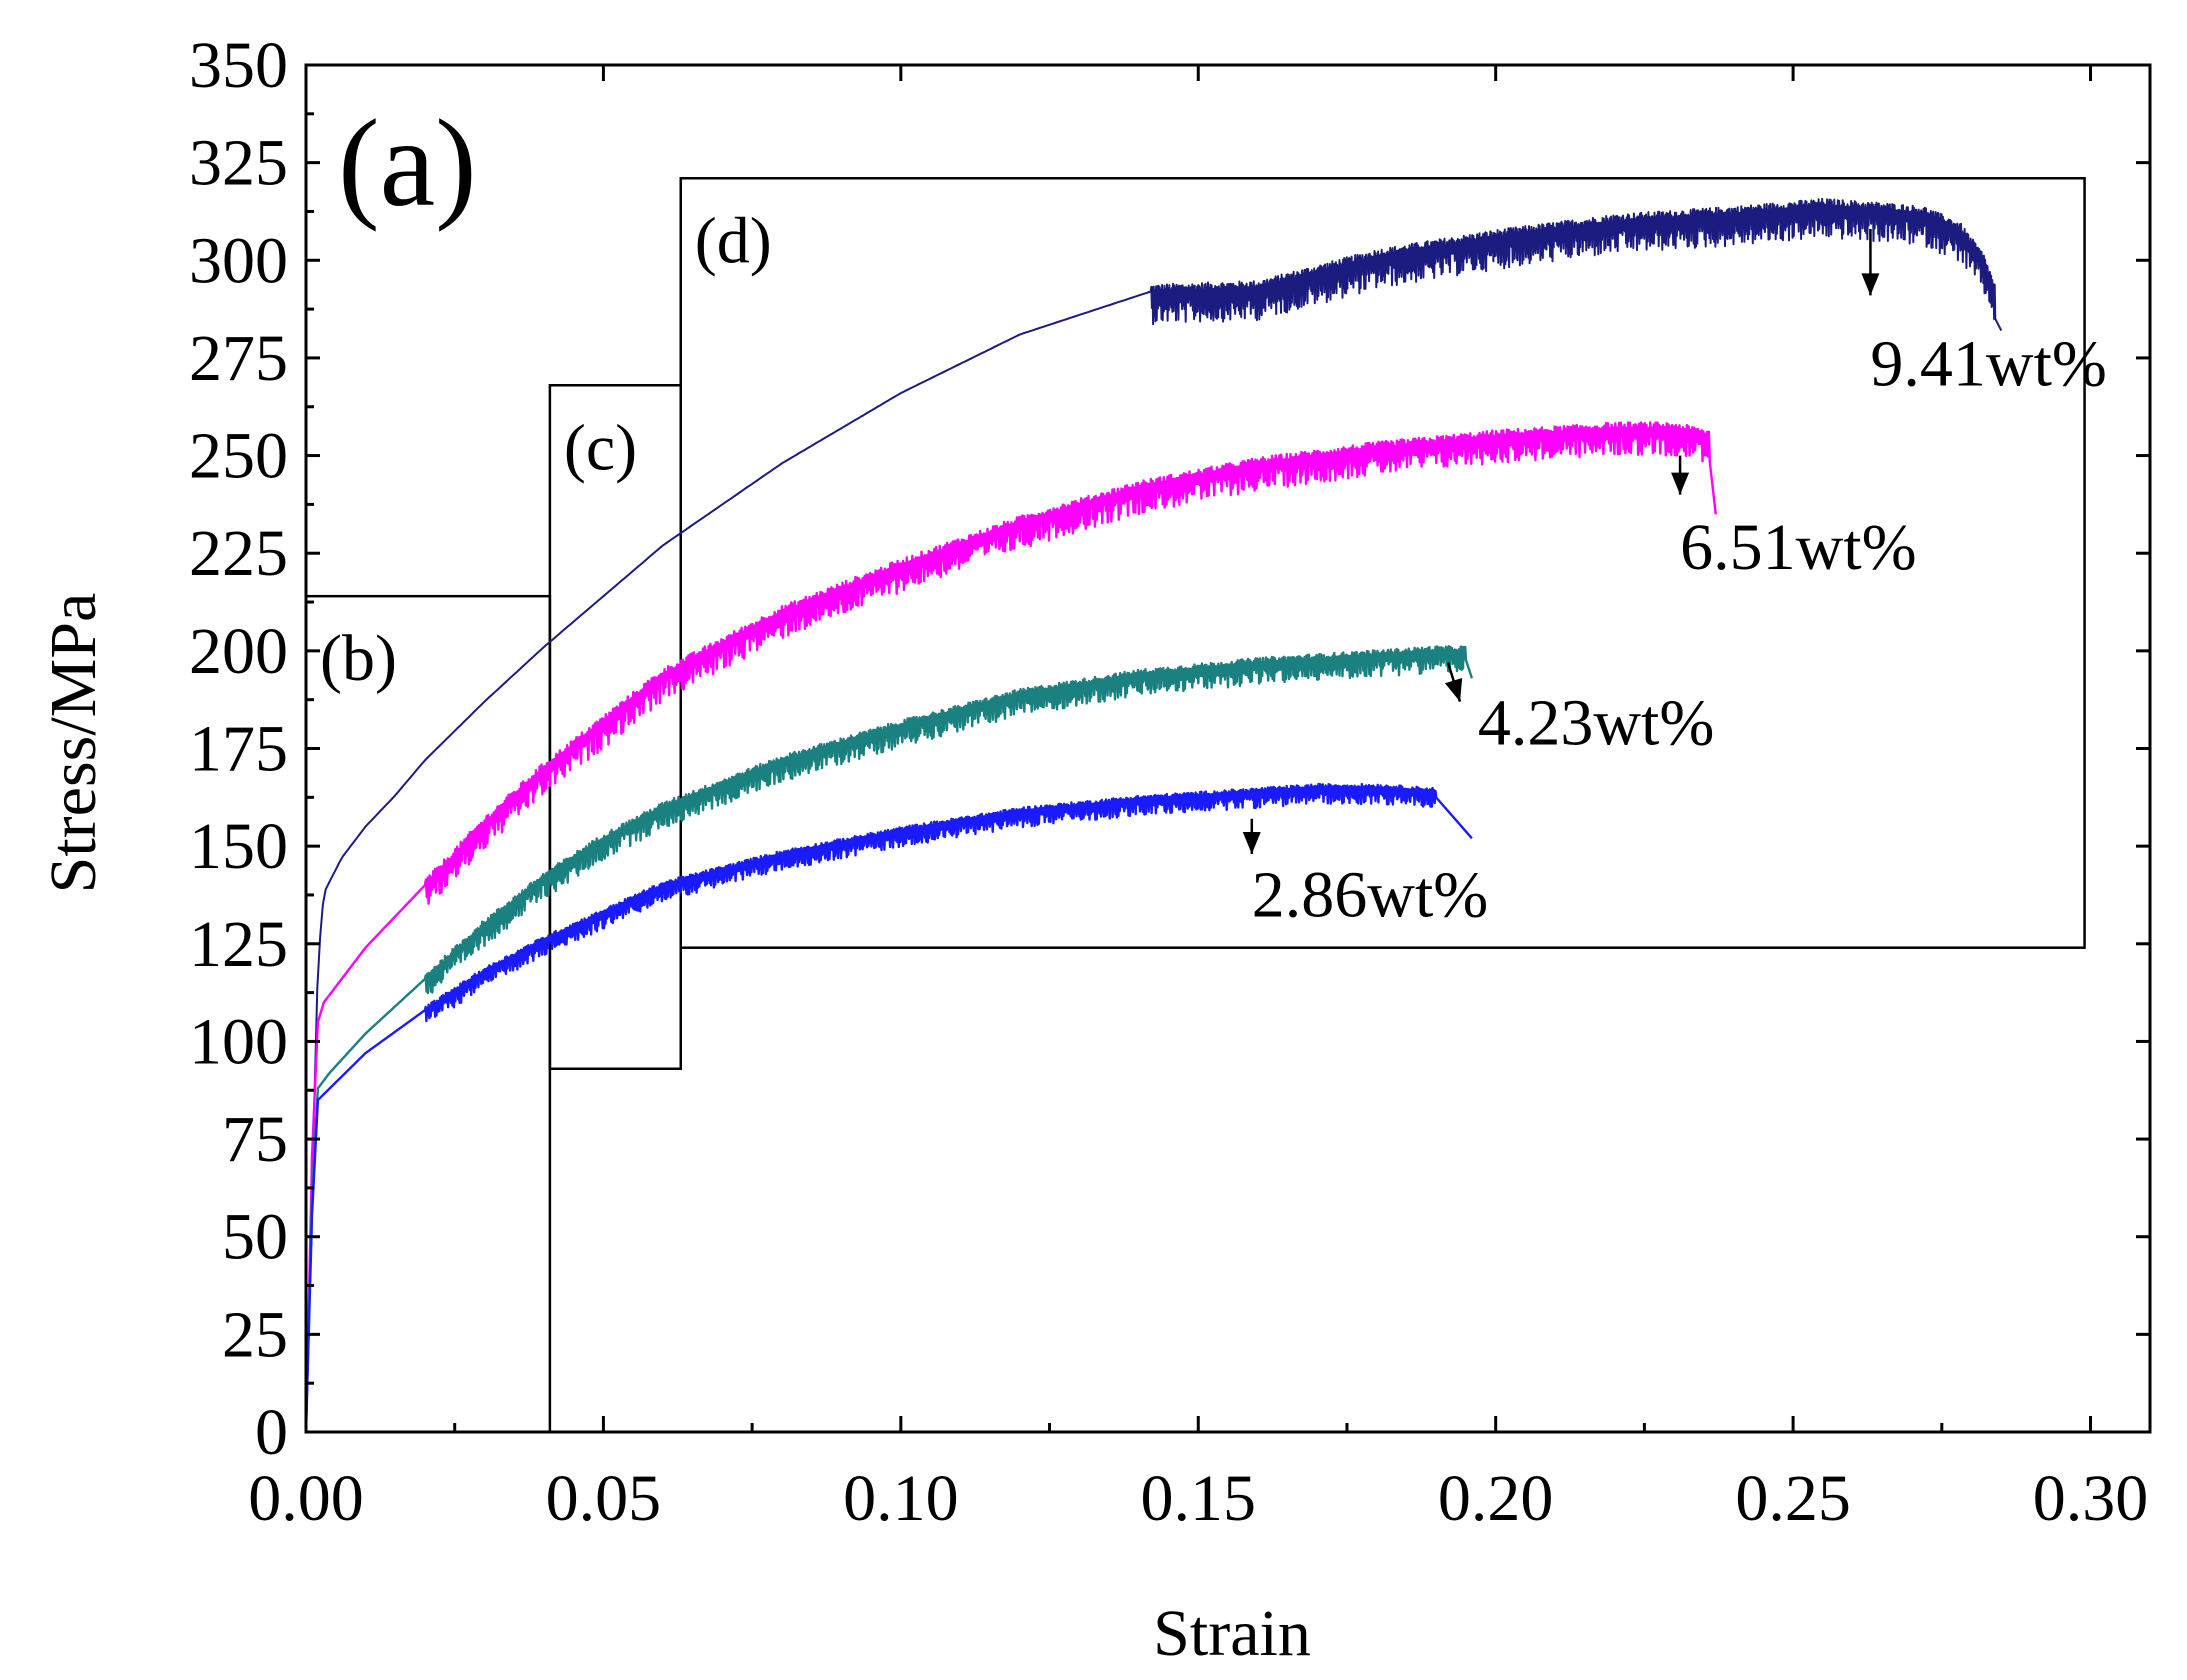 The height and width of the screenshot is (1680, 2187). Describe the element at coordinates (1798, 547) in the screenshot. I see `series-annotation-label: 6.51wt%` at that location.